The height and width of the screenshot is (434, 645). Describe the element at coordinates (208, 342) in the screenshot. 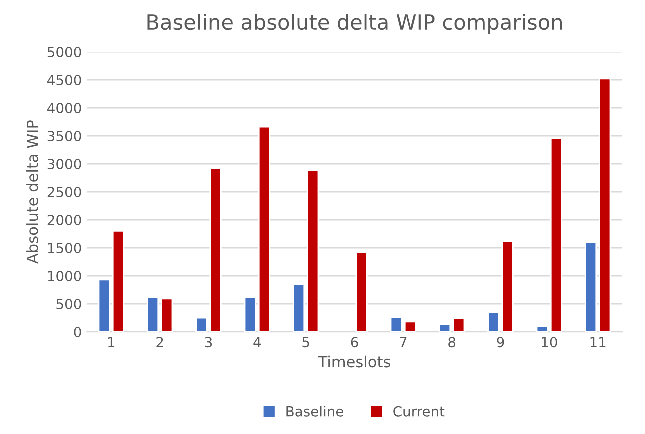

I see `x-tick-label: 3` at that location.